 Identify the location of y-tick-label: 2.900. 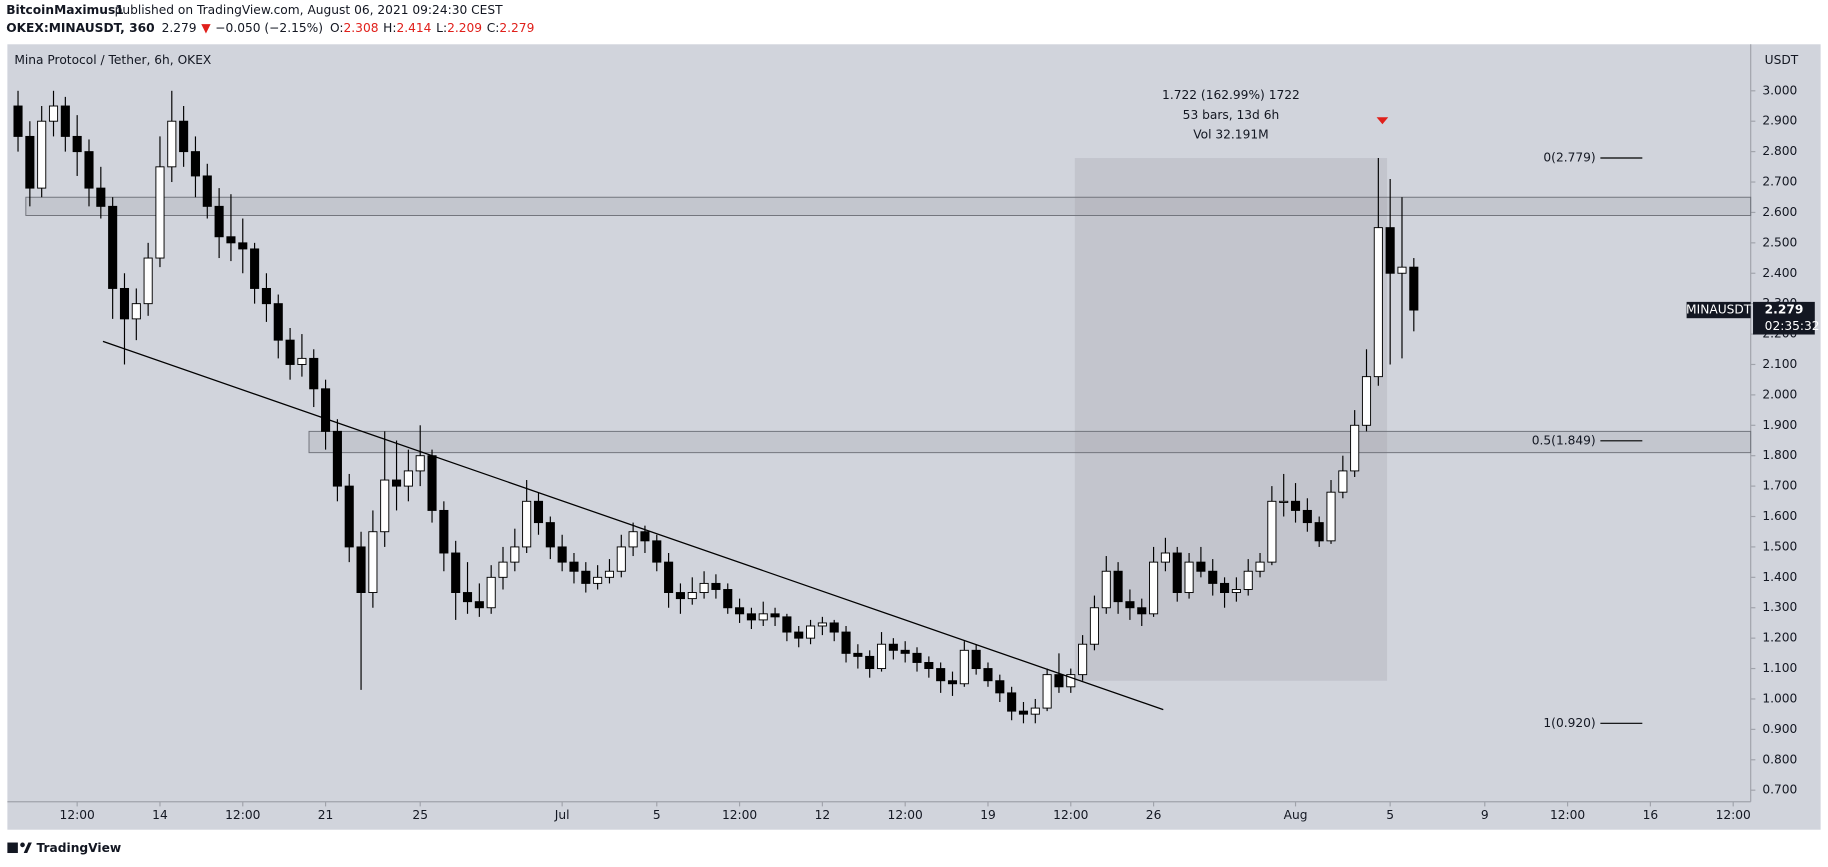
(1779, 121).